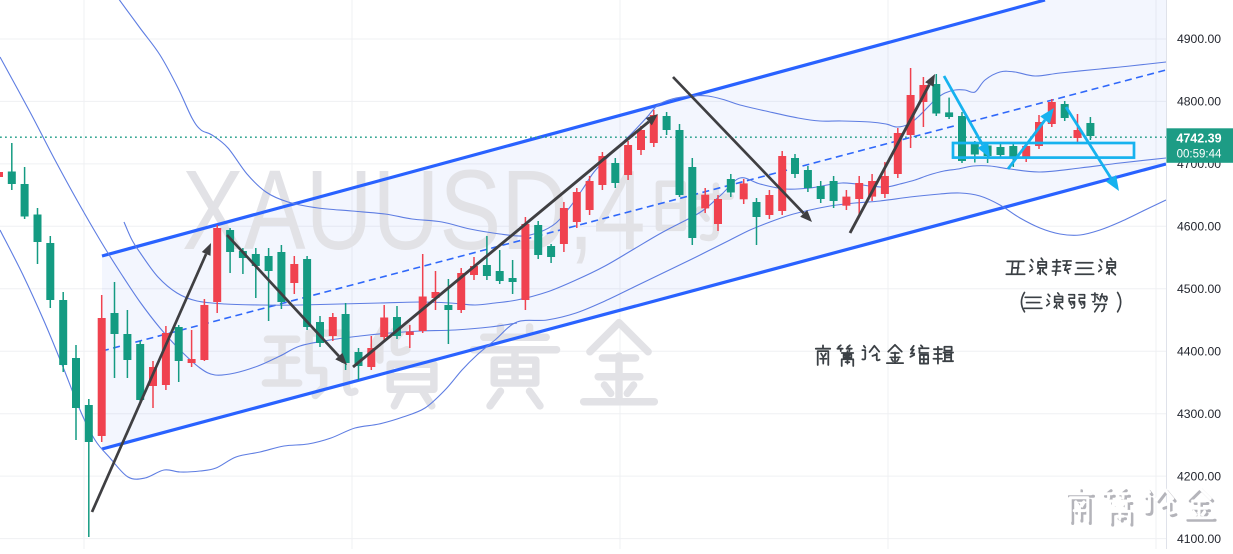  What do you see at coordinates (1199, 227) in the screenshot?
I see `svg-text: 4600.00` at bounding box center [1199, 227].